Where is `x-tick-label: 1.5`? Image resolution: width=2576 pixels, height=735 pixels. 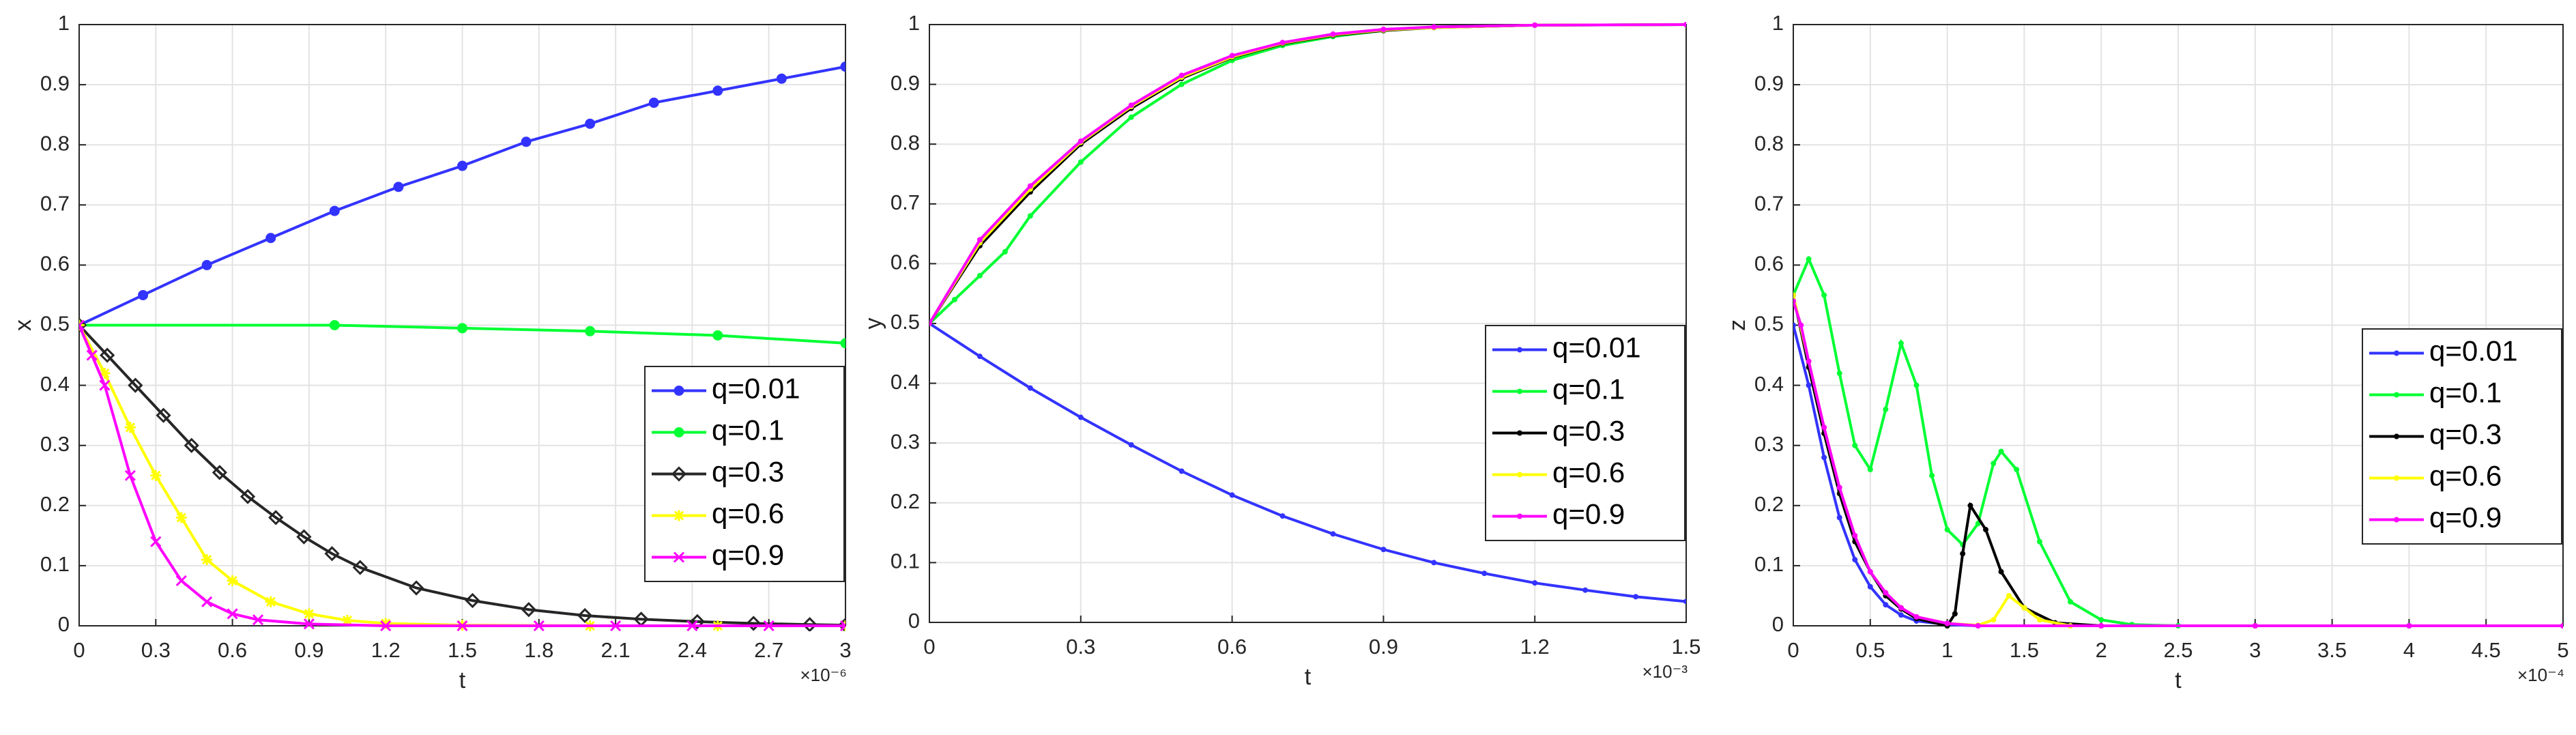 x-tick-label: 1.5 is located at coordinates (1686, 647).